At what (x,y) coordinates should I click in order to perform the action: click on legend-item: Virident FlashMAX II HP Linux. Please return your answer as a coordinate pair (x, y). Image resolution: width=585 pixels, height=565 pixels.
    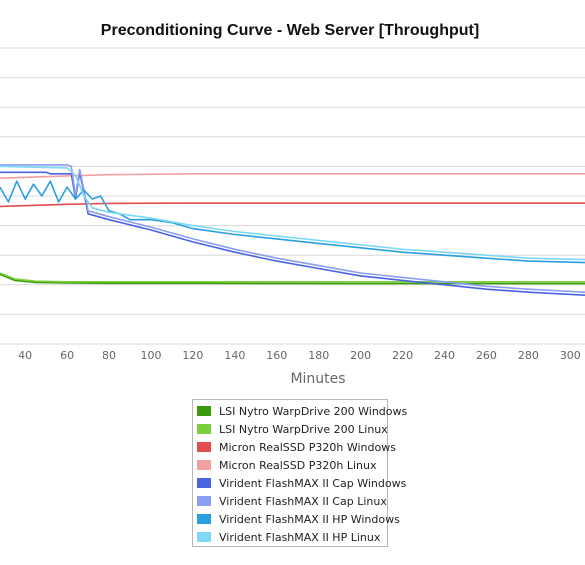
    Looking at the image, I should click on (290, 537).